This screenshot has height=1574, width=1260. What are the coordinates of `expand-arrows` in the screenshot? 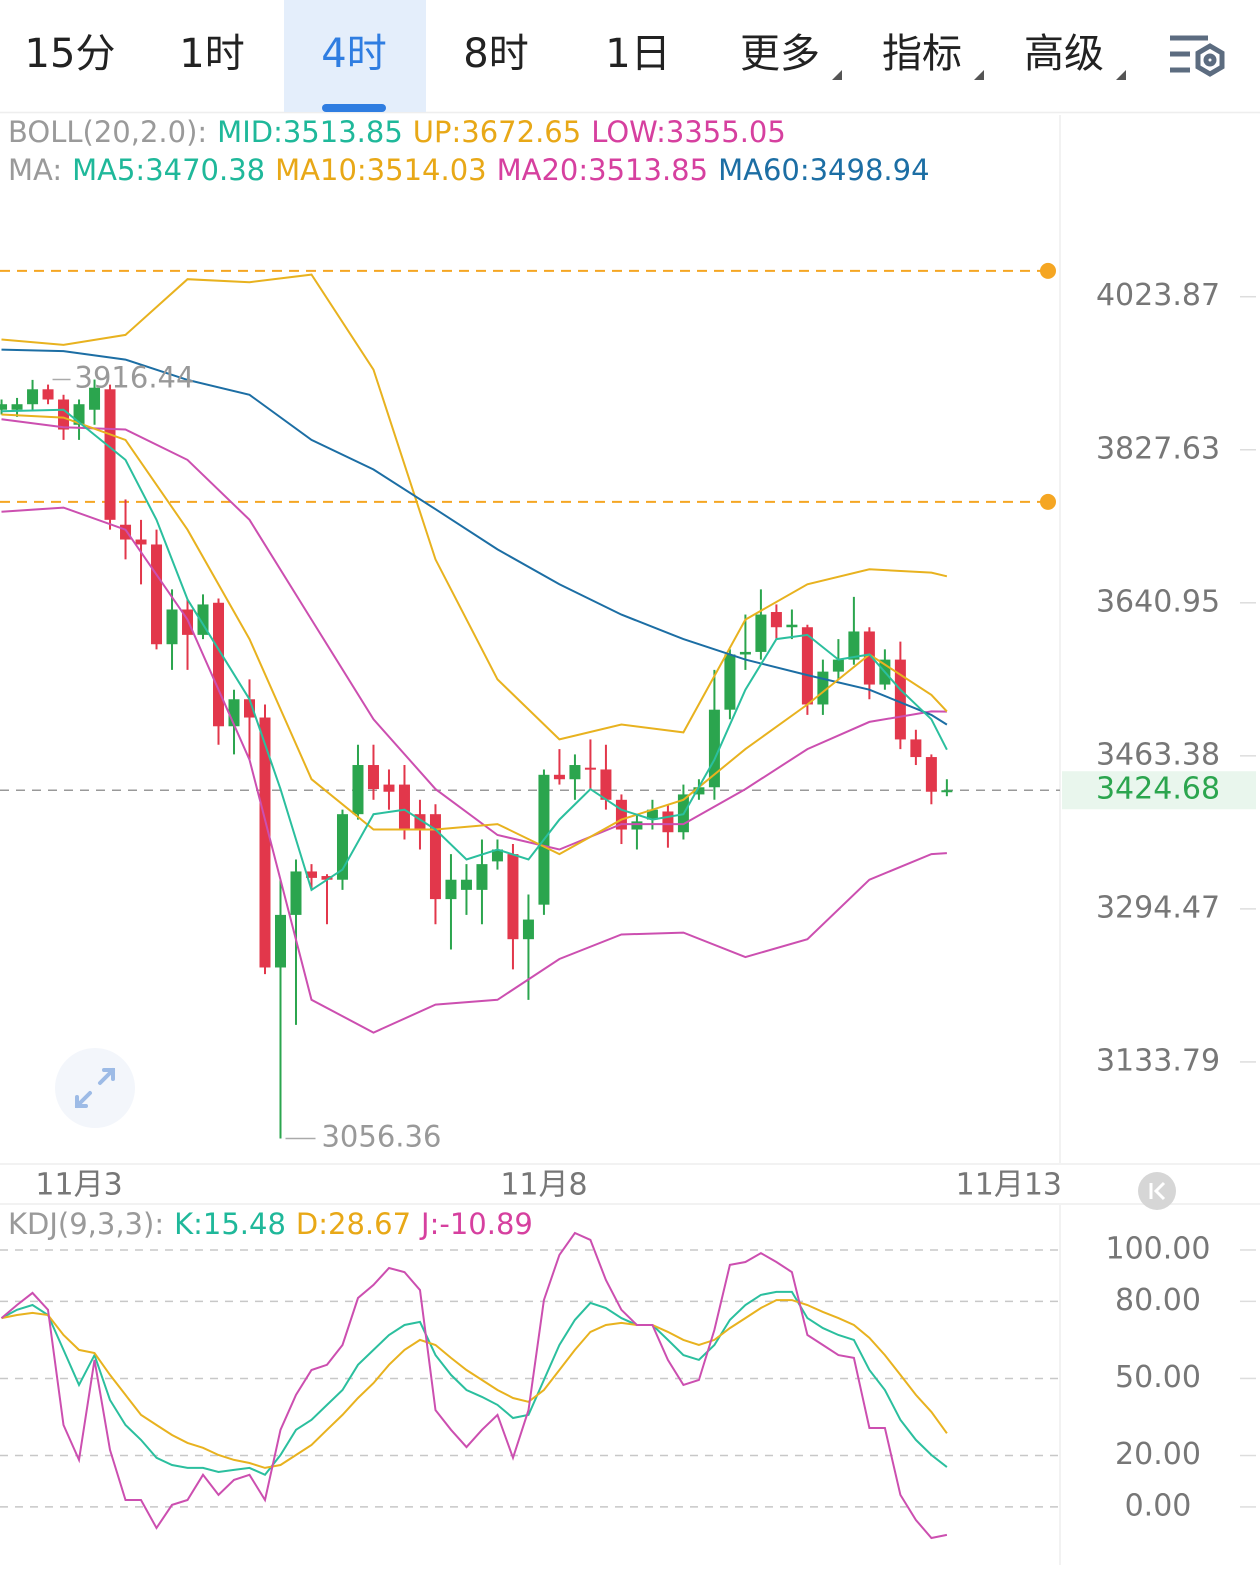 It's located at (95, 1088).